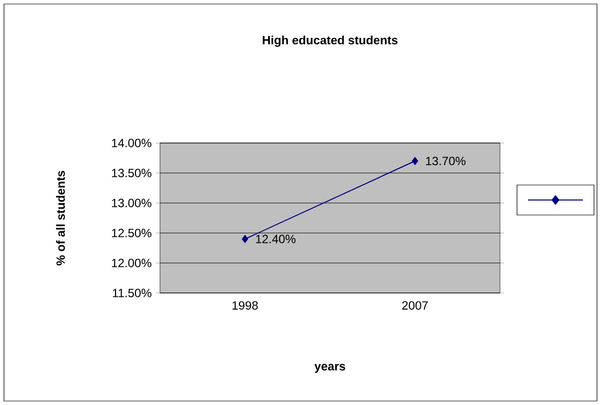  I want to click on y-tick-label: 13.00%, so click(132, 203).